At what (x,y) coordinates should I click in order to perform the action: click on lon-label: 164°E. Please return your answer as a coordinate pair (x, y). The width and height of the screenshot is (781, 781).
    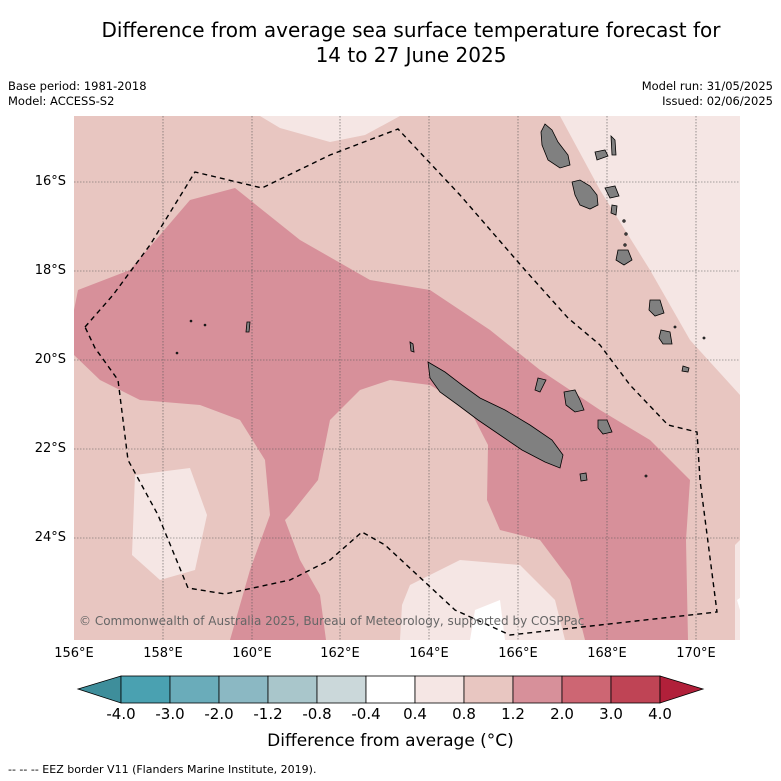
    Looking at the image, I should click on (429, 653).